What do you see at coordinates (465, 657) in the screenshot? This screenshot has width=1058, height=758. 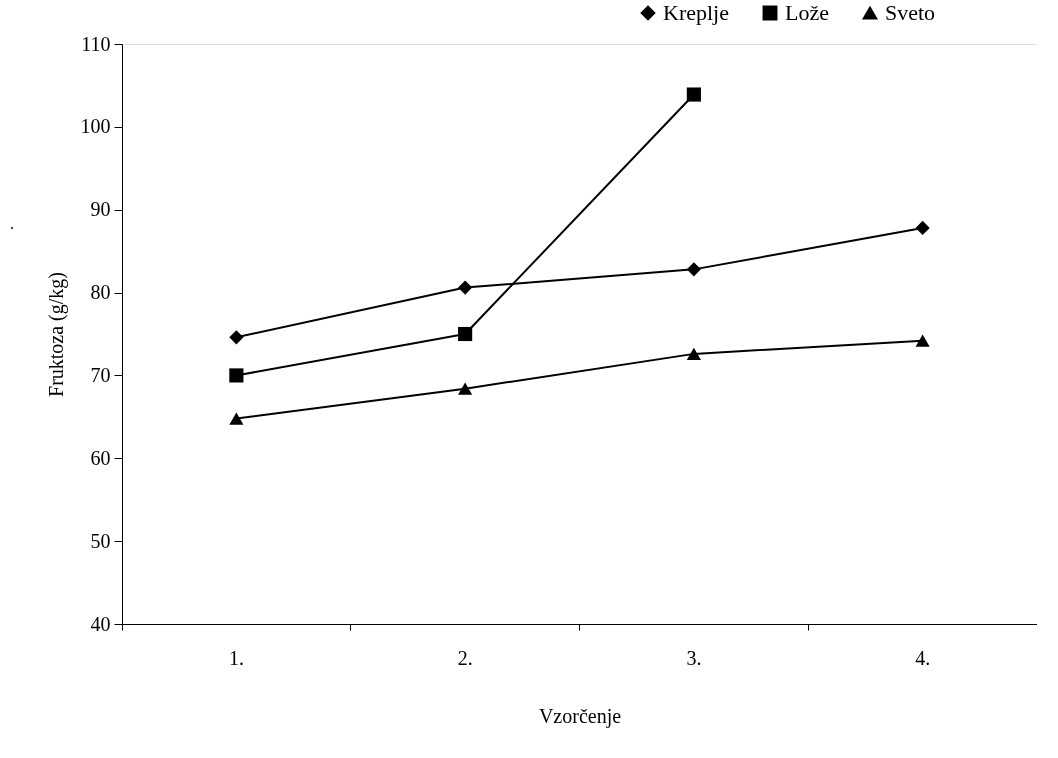 I see `x-tick-label: 2.` at bounding box center [465, 657].